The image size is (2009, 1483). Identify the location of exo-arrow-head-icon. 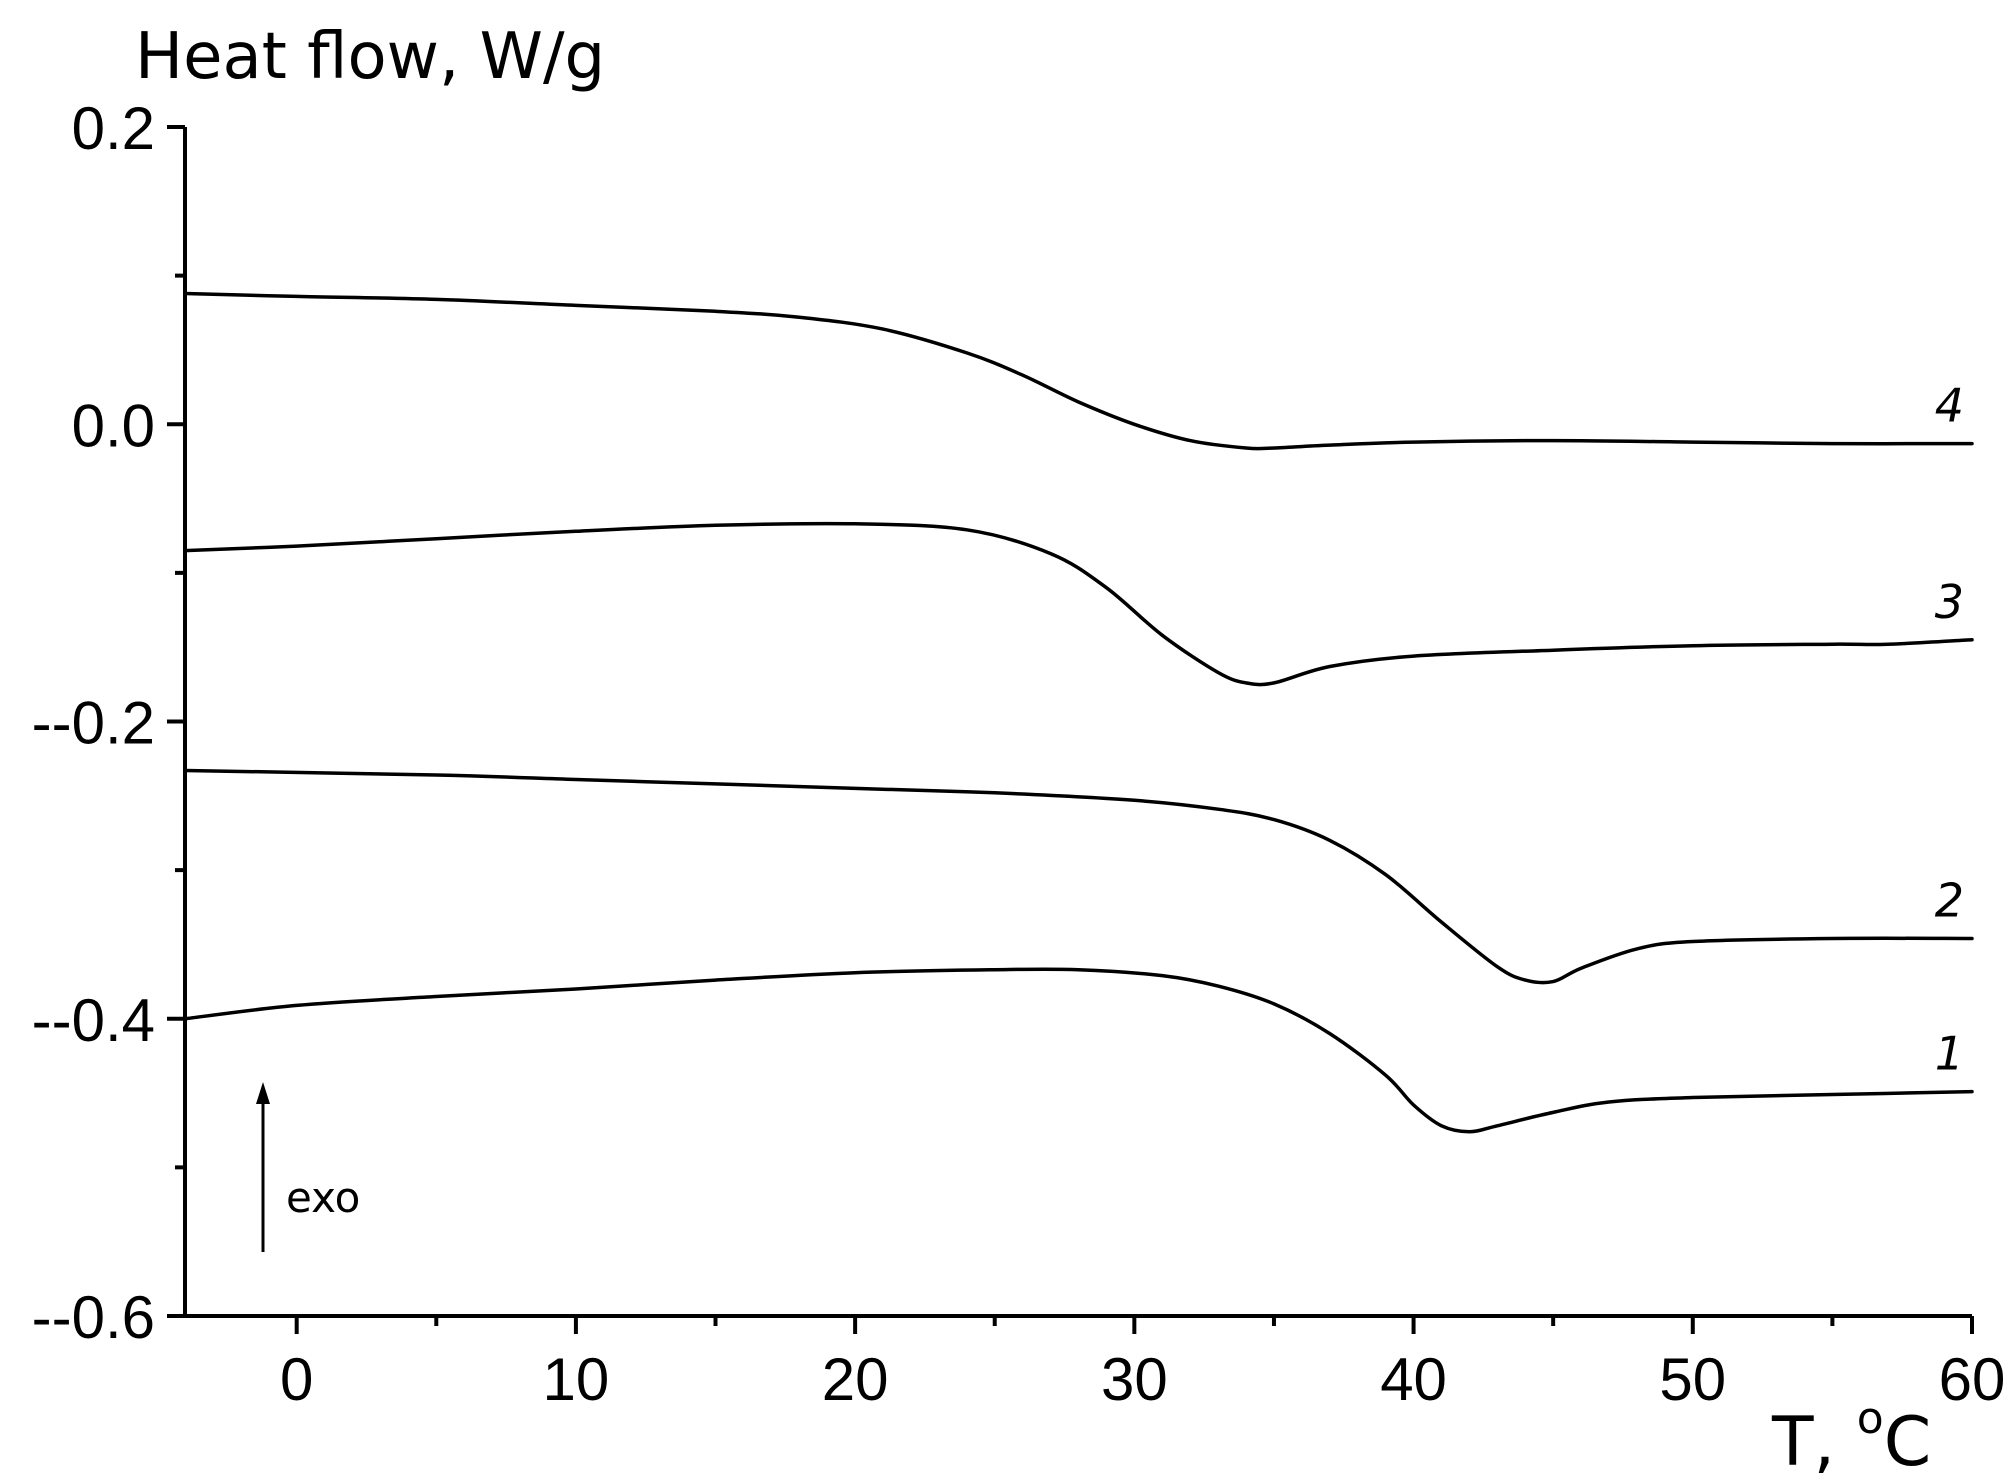
(263, 1093).